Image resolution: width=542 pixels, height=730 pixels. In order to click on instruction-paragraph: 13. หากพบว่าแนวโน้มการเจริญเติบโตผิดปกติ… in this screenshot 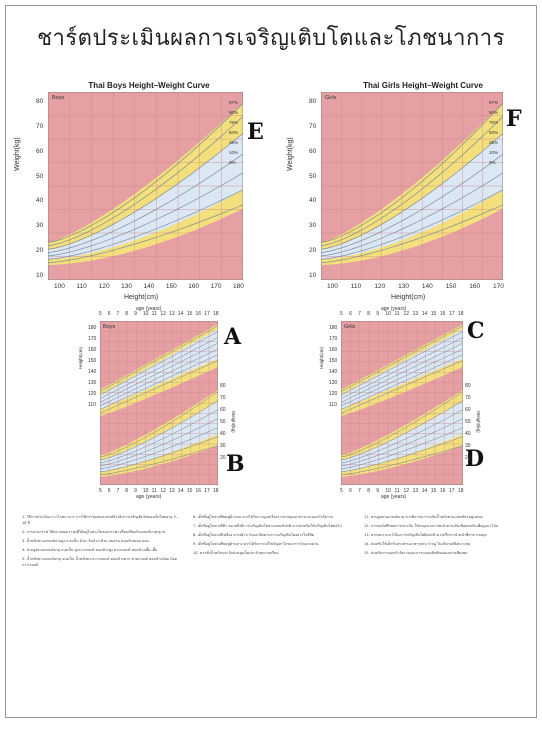, I will do `click(425, 535)`.